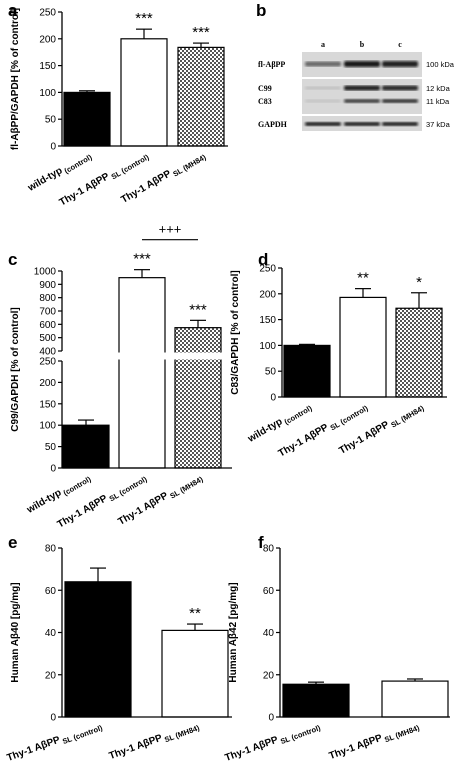 This screenshot has width=472, height=769. What do you see at coordinates (265, 88) in the screenshot?
I see `row-label: C99` at bounding box center [265, 88].